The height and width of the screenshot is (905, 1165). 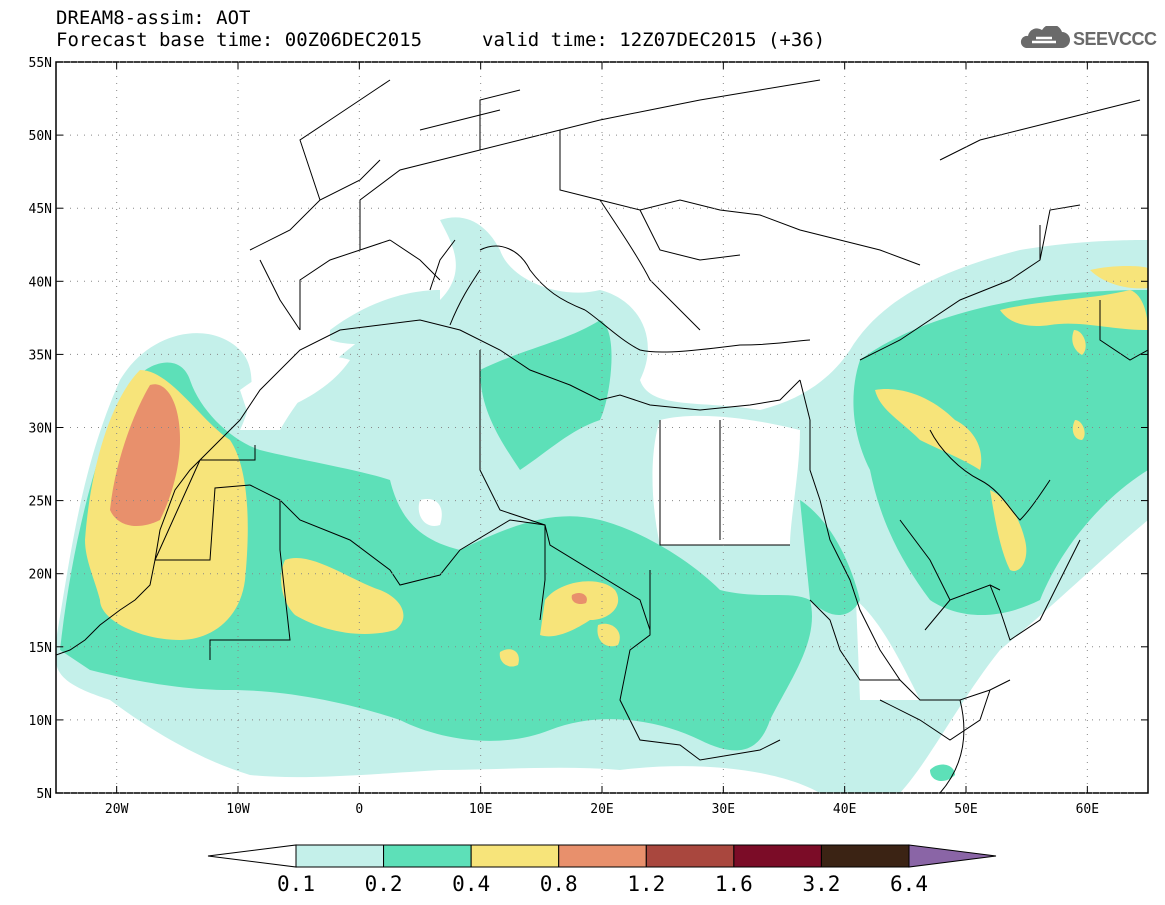 I want to click on seevccc-logo: SEEVCCC, so click(x=1087, y=39).